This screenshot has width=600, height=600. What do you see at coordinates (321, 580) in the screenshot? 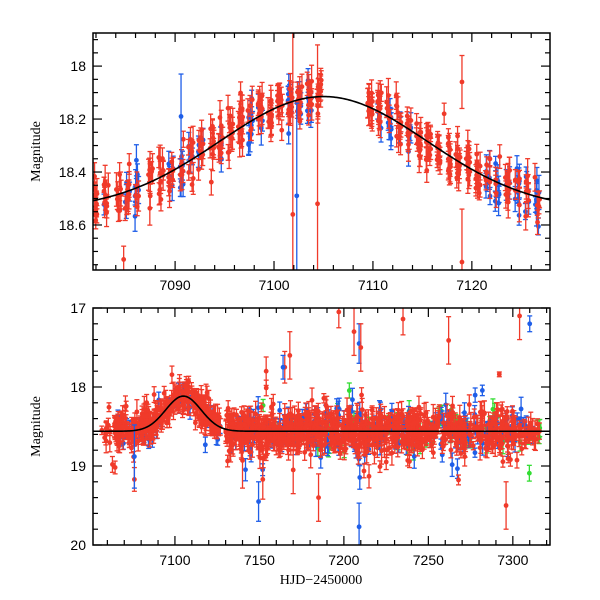
I see `bottom-panel-x-axis-title: HJD−2450000` at bounding box center [321, 580].